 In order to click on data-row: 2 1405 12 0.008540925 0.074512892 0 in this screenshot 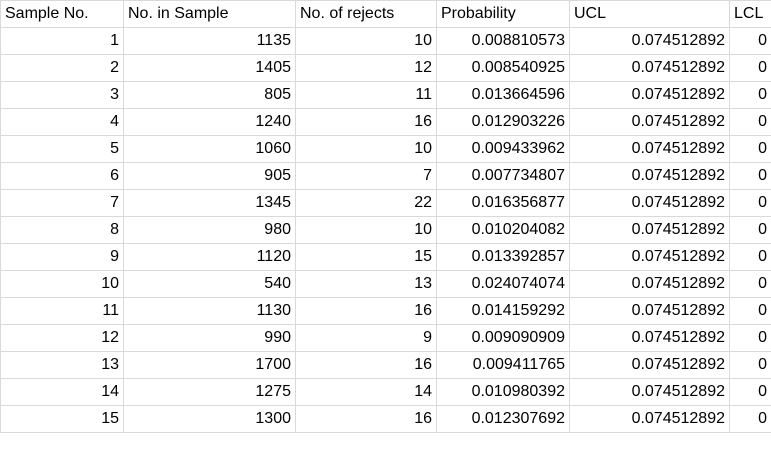, I will do `click(385, 68)`.